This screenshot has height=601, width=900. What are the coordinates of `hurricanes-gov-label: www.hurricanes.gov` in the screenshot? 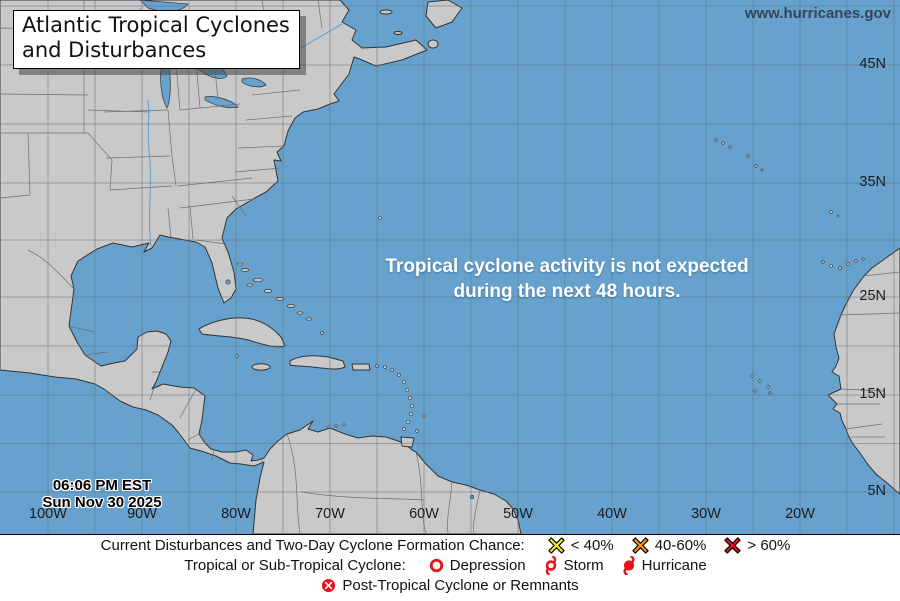 It's located at (817, 13).